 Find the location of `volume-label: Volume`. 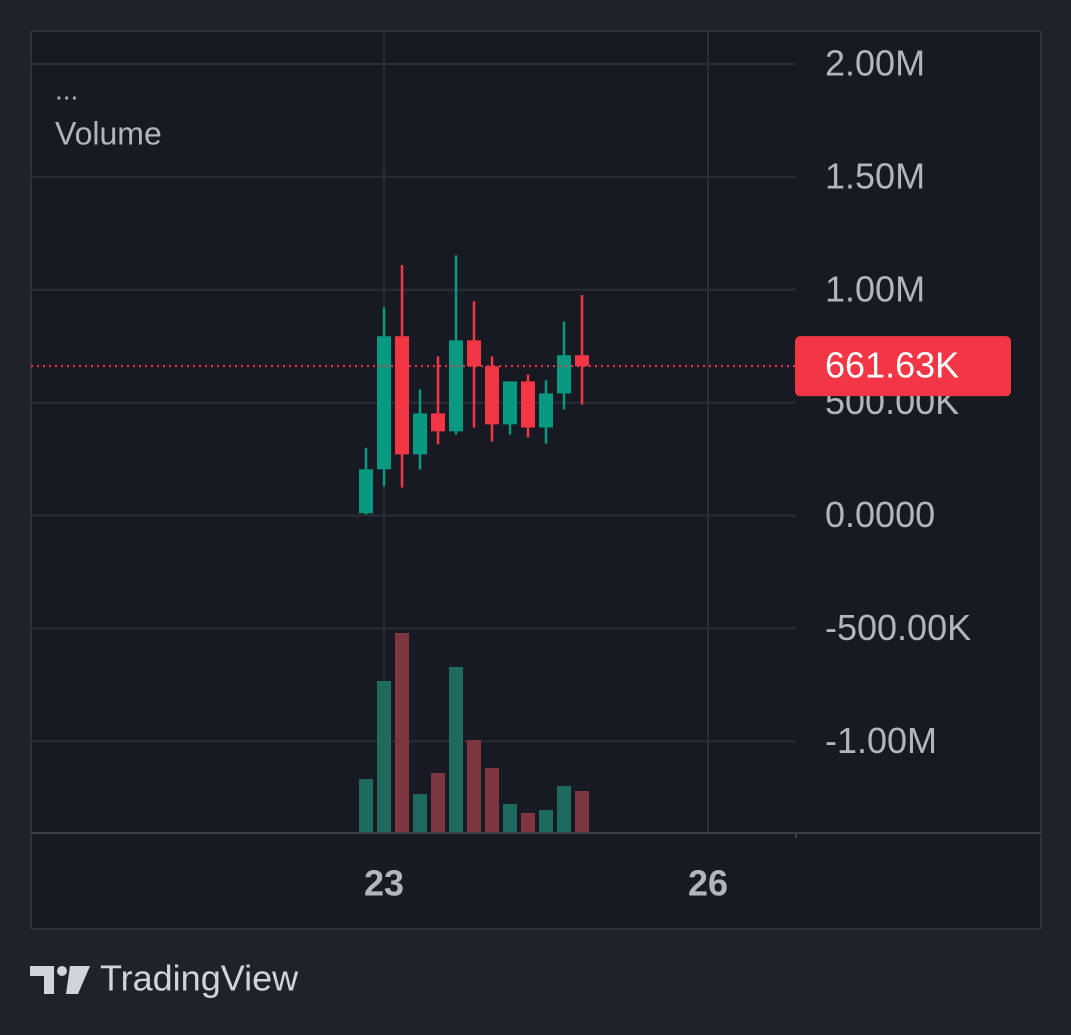

volume-label: Volume is located at coordinates (108, 133).